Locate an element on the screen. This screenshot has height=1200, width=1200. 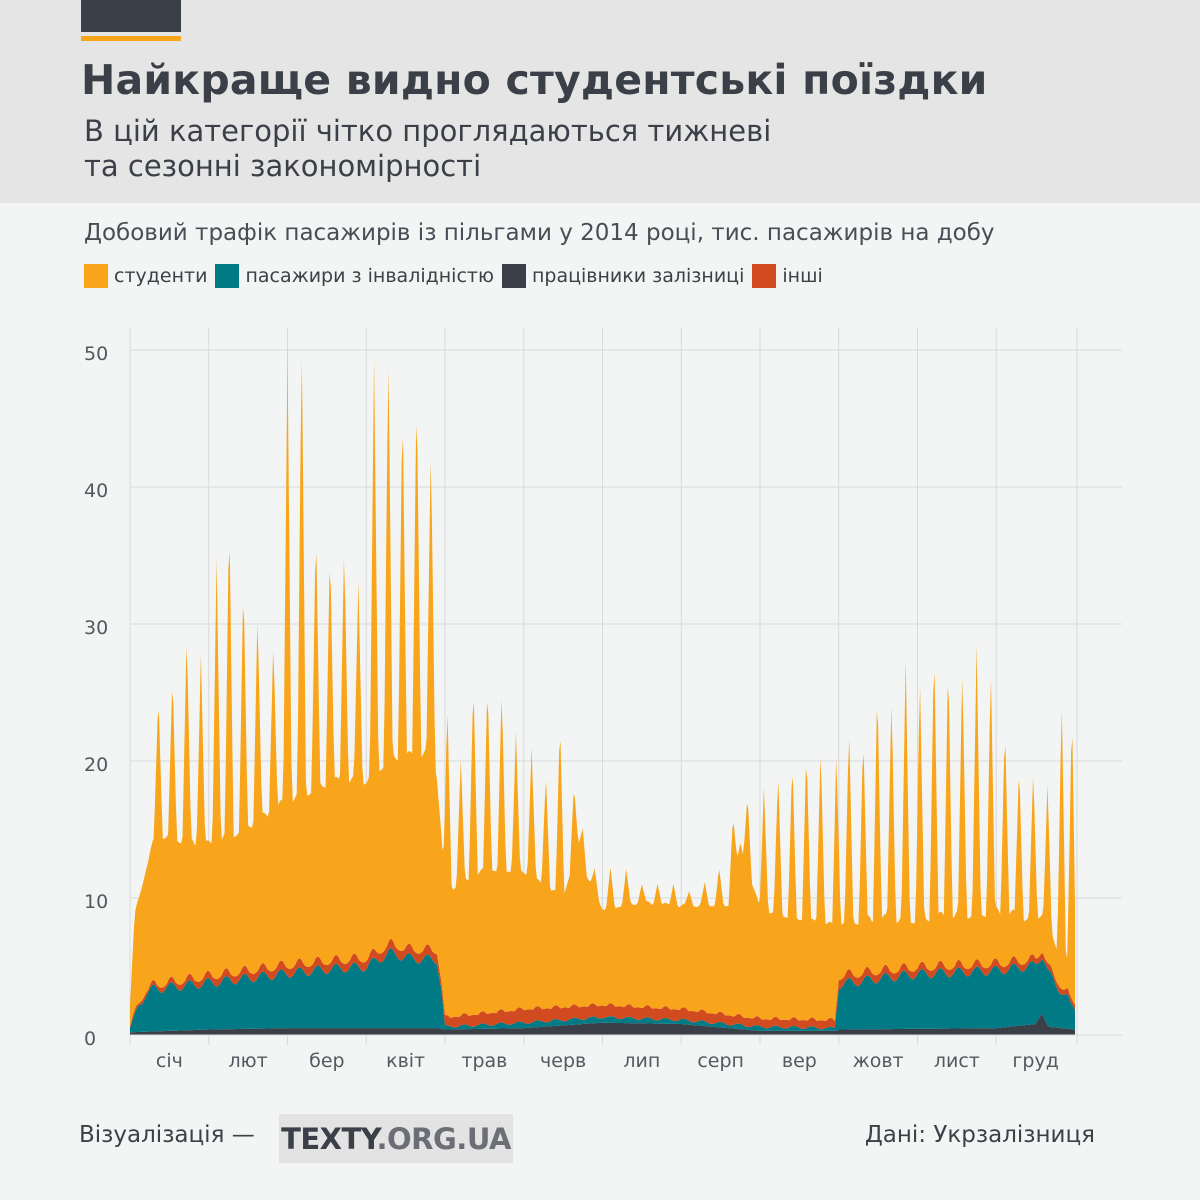
x-tick-label-8: вер is located at coordinates (799, 1061).